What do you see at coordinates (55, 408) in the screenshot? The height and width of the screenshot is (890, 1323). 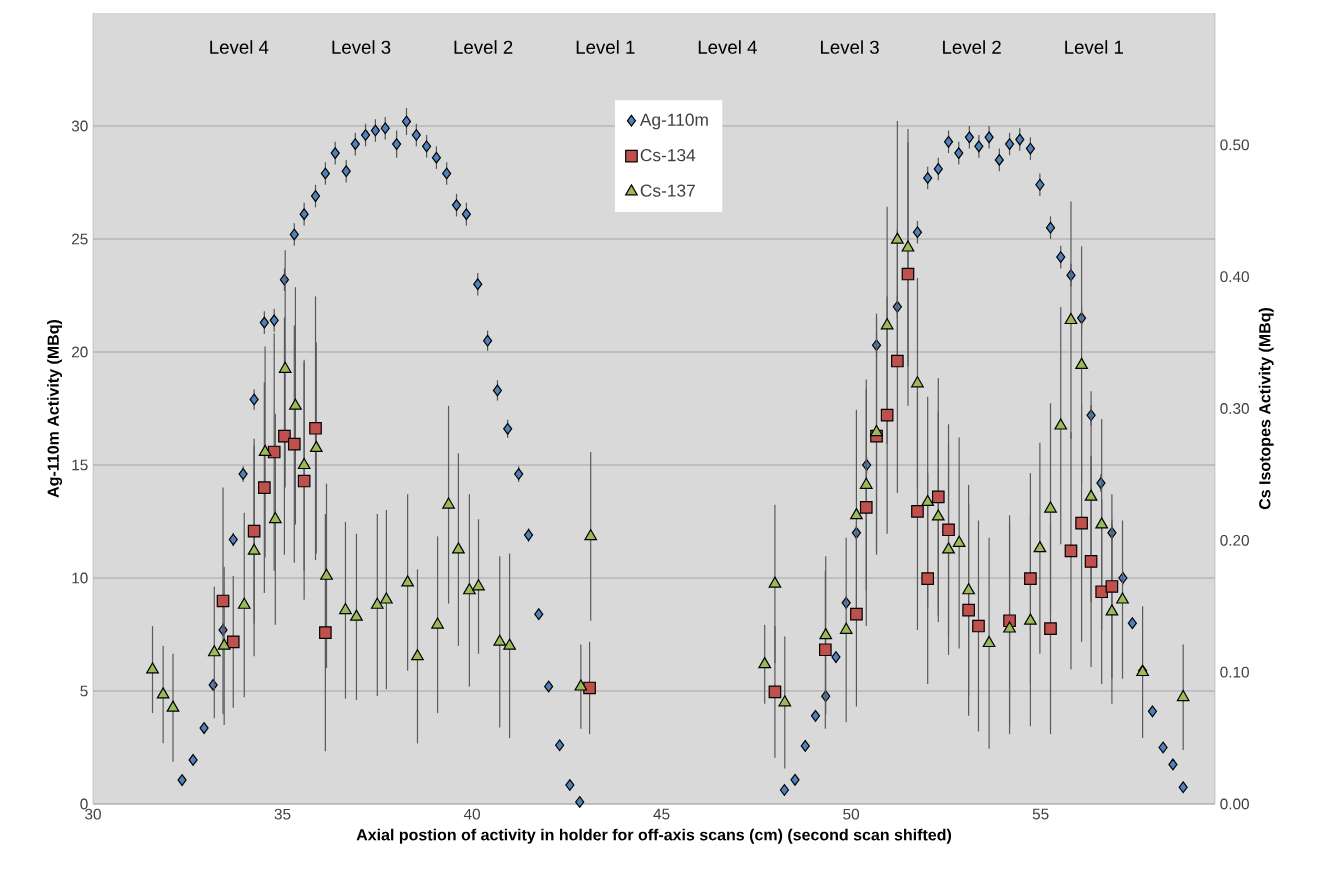 I see `y-axis-title: Ag-110m Activity (MBq)` at bounding box center [55, 408].